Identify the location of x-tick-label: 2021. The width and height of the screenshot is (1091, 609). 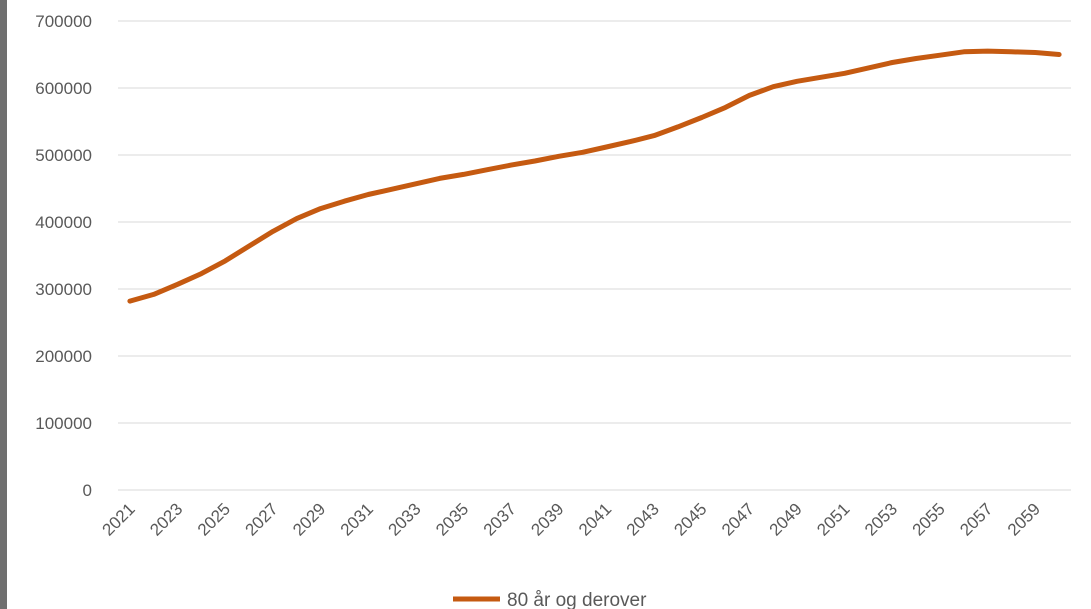
(119, 519).